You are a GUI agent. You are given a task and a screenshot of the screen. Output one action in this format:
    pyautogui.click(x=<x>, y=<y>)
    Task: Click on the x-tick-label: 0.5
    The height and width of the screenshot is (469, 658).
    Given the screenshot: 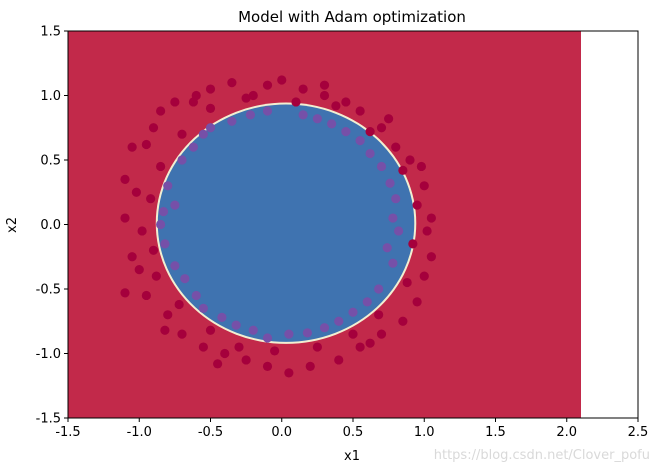 What is the action you would take?
    pyautogui.click(x=353, y=432)
    